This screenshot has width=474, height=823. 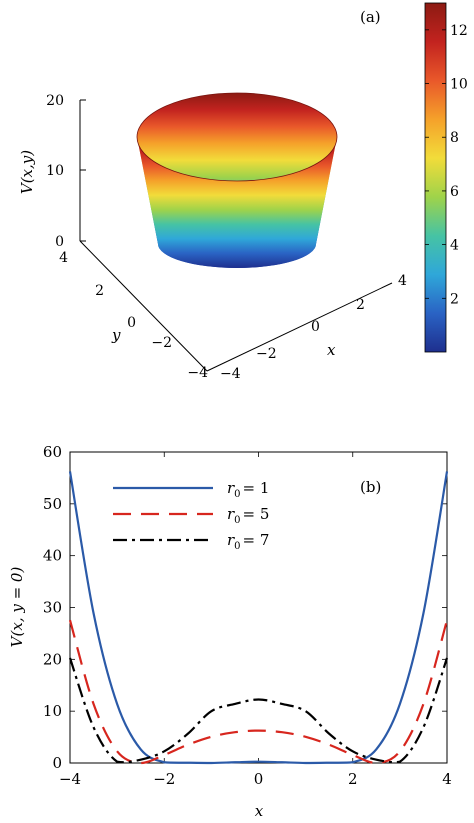 I want to click on z-tick-label: 20, so click(x=55, y=101).